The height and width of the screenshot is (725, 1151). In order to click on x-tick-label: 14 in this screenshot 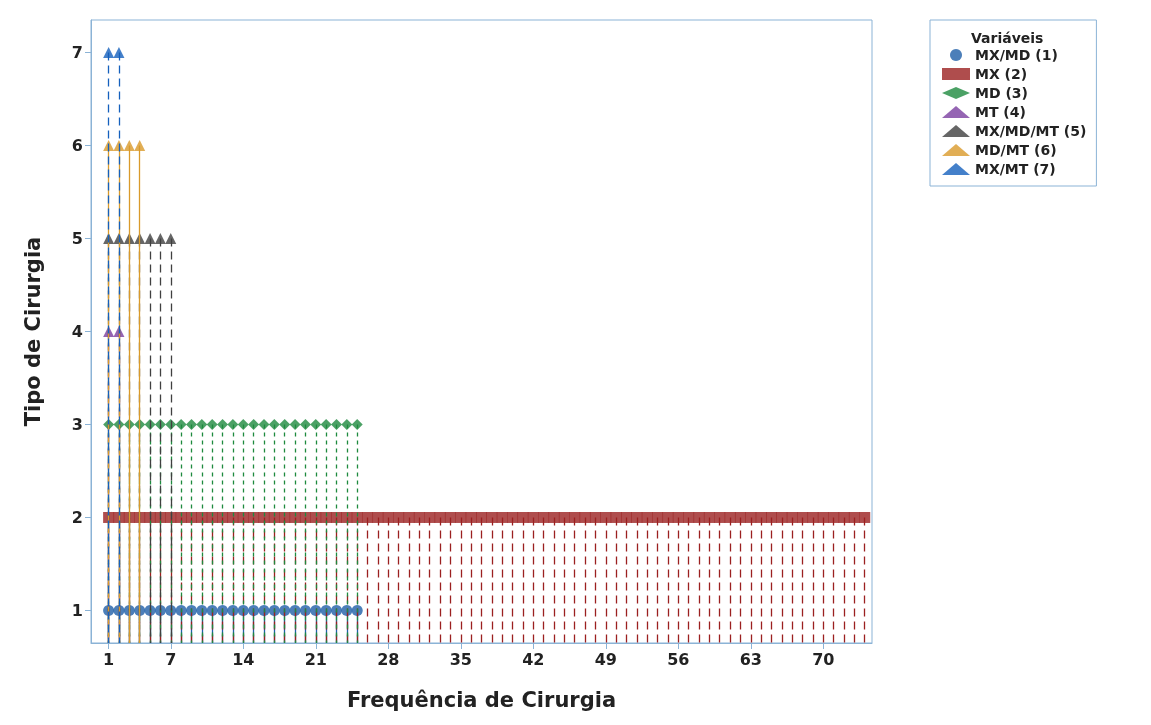, I will do `click(243, 659)`.